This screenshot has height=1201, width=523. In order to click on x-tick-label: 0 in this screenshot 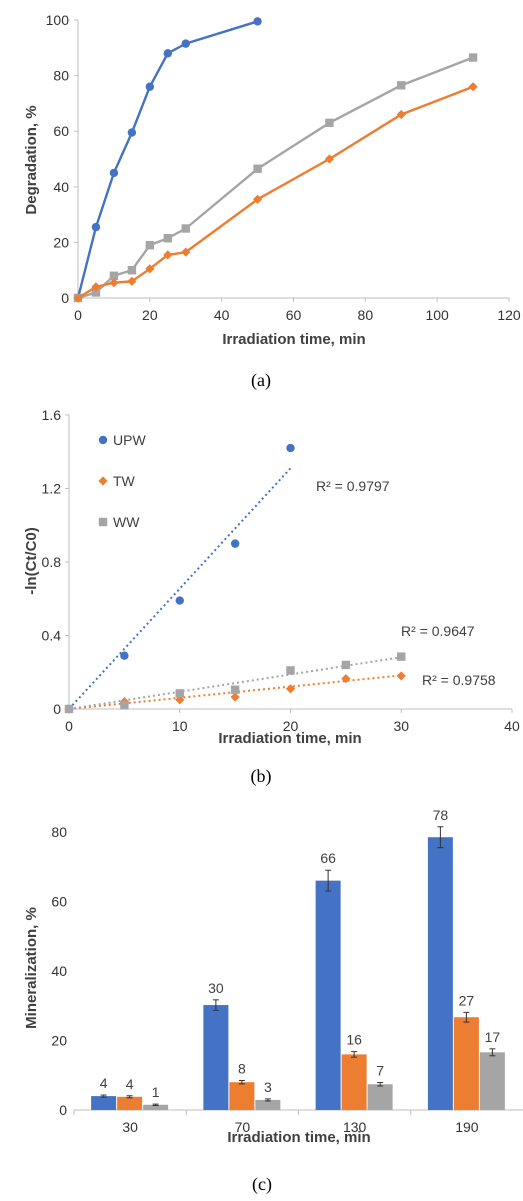, I will do `click(78, 315)`.